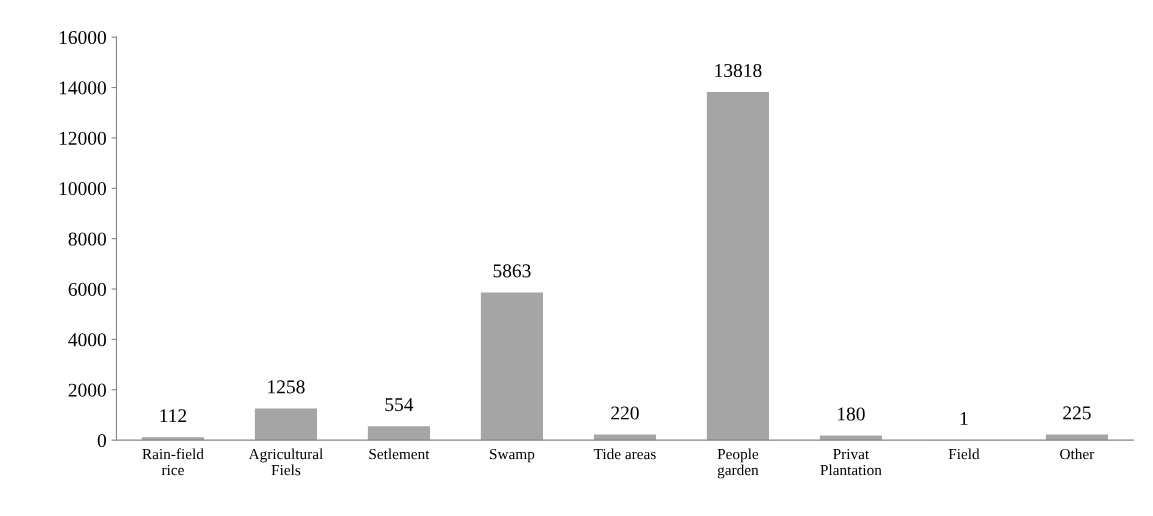 The height and width of the screenshot is (516, 1153). I want to click on y-tick-label: 4000, so click(87, 340).